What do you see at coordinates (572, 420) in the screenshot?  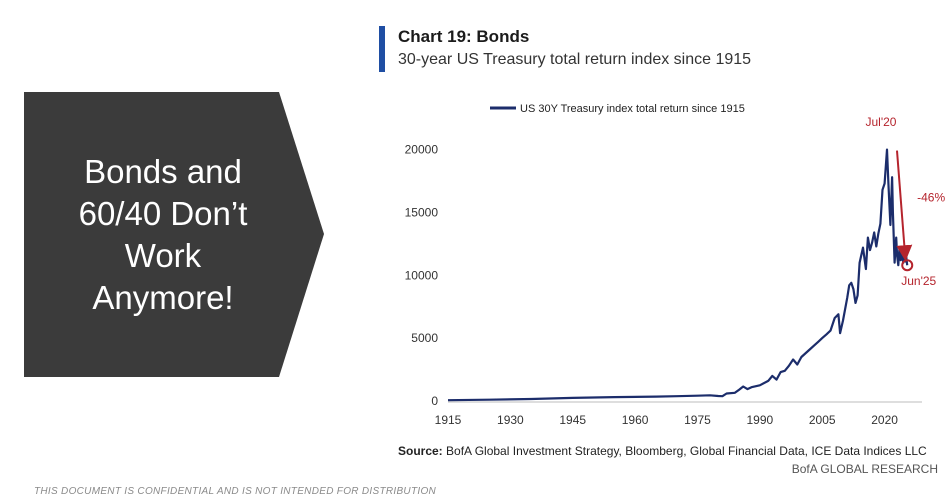 I see `x-tick-label: 1945` at bounding box center [572, 420].